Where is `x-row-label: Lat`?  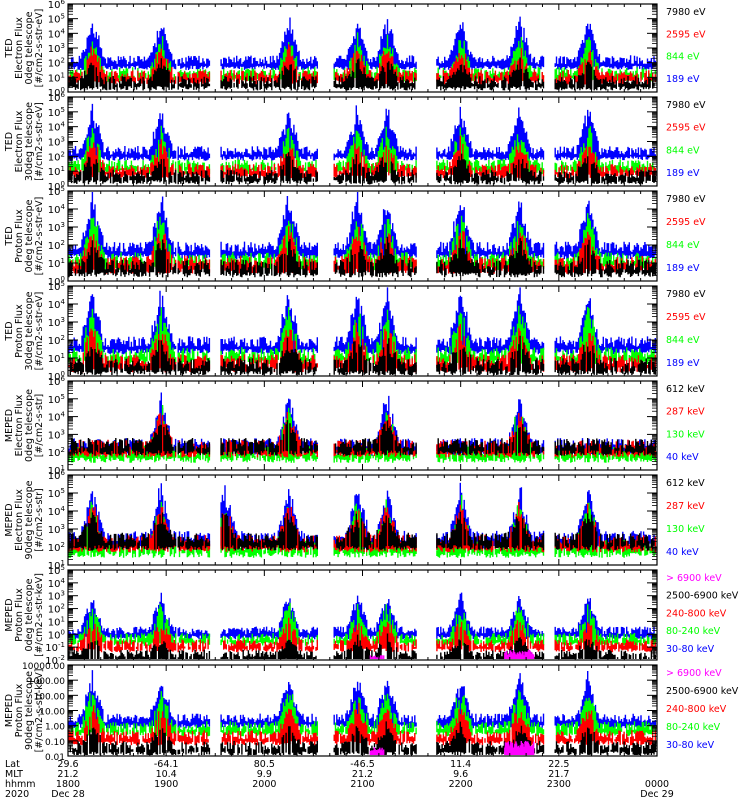
x-row-label: Lat is located at coordinates (12, 764).